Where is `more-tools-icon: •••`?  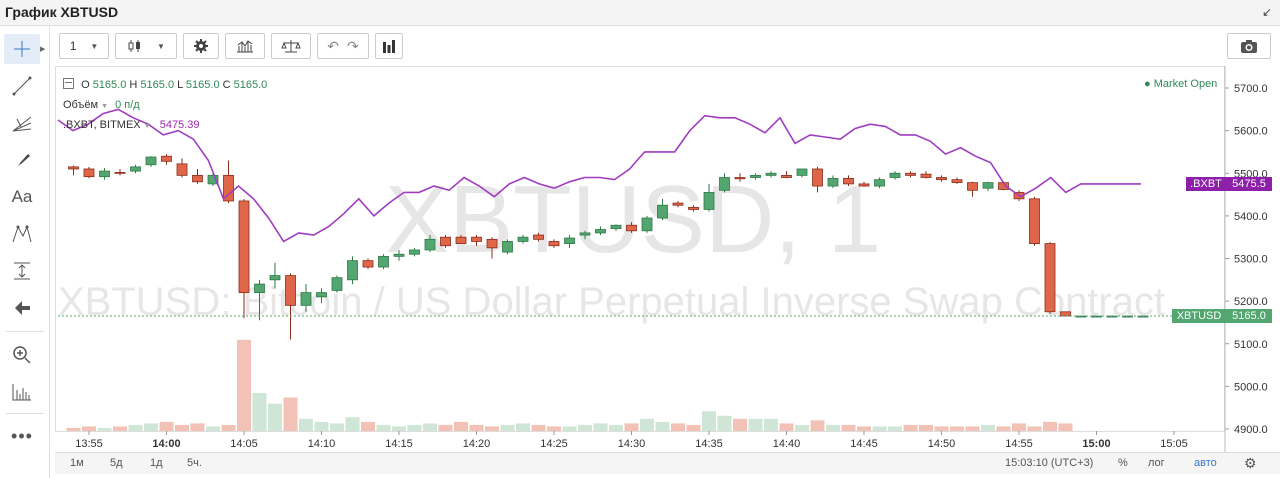
more-tools-icon: ••• is located at coordinates (22, 435).